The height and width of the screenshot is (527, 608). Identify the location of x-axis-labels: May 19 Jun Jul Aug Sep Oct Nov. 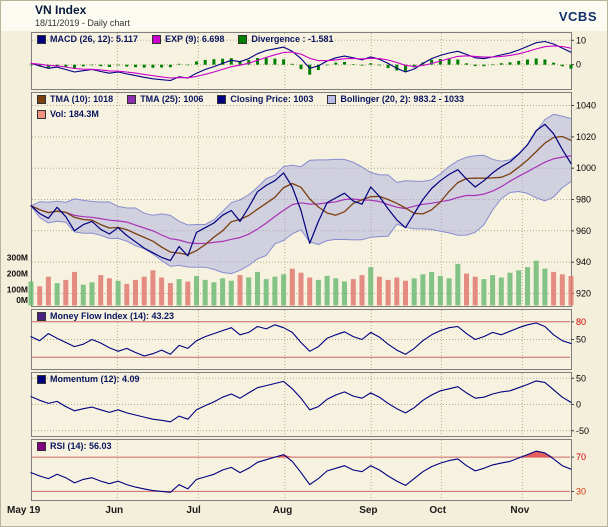
(304, 513).